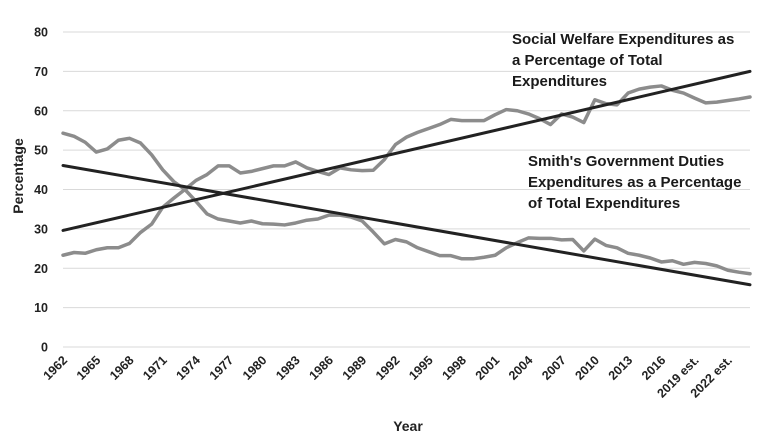  I want to click on x-axis-title: Year, so click(408, 426).